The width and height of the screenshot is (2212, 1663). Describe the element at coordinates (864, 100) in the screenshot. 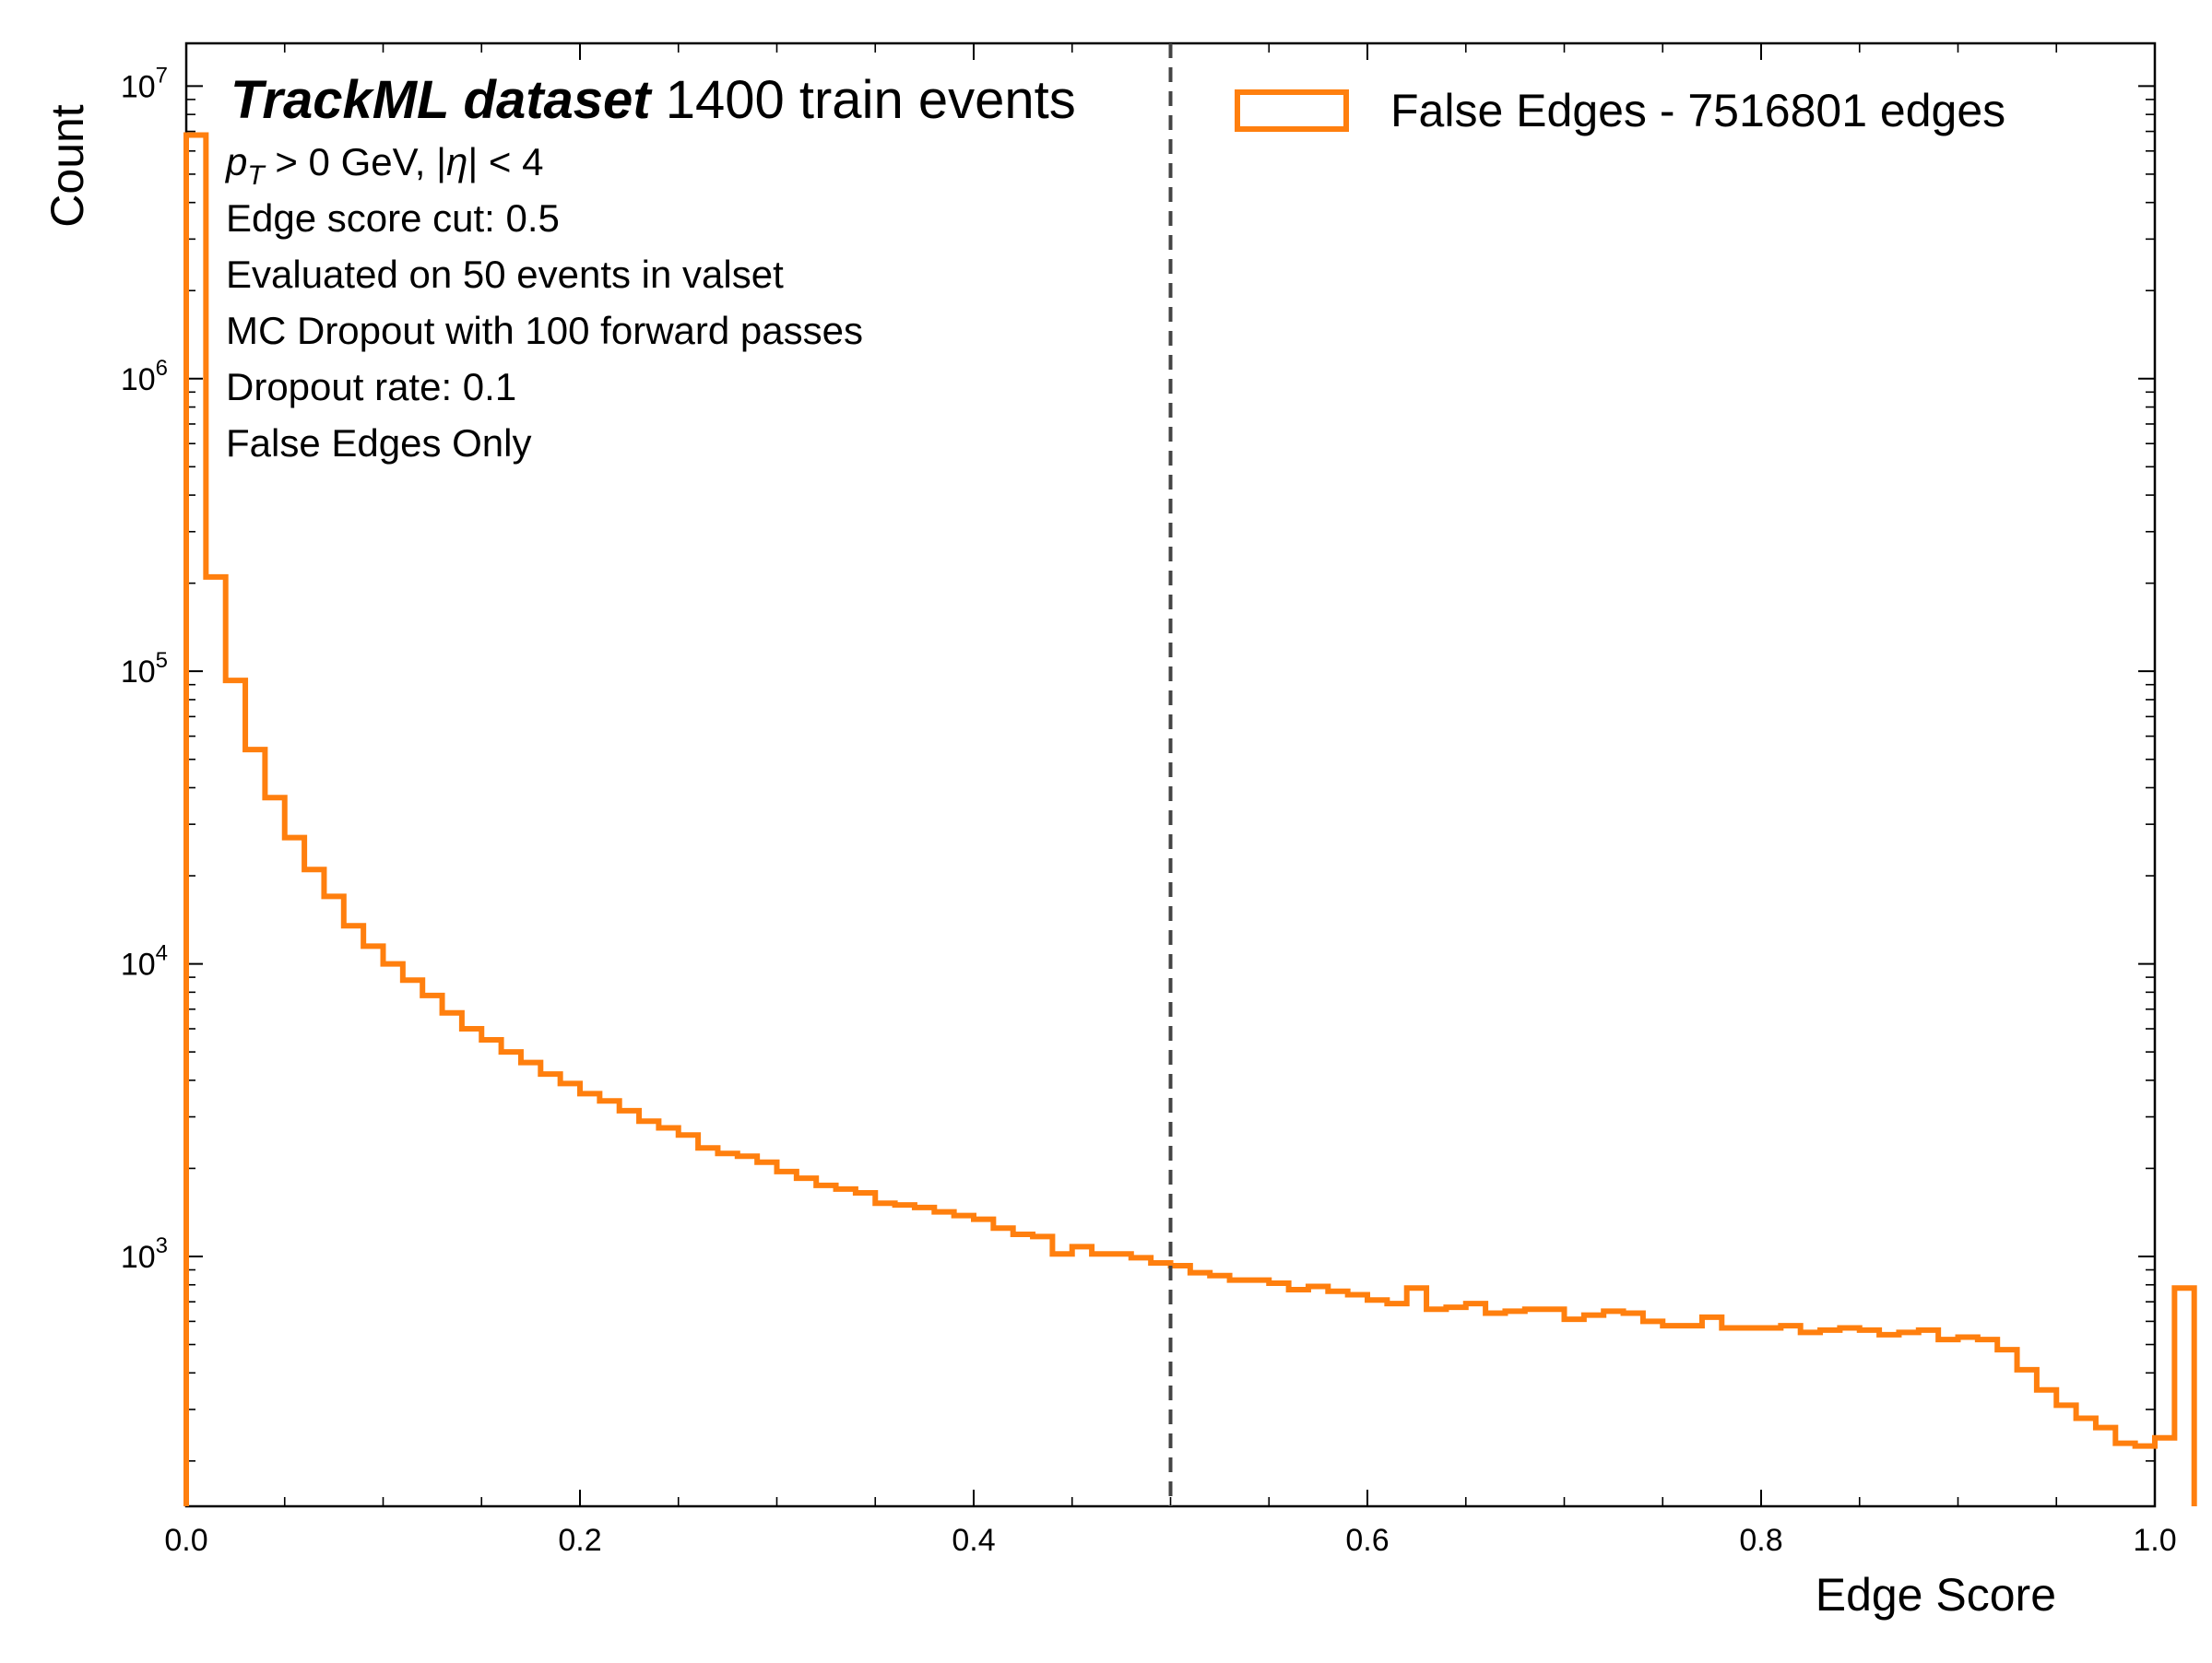

I see `annotation-title-rest: 1400 train events` at that location.